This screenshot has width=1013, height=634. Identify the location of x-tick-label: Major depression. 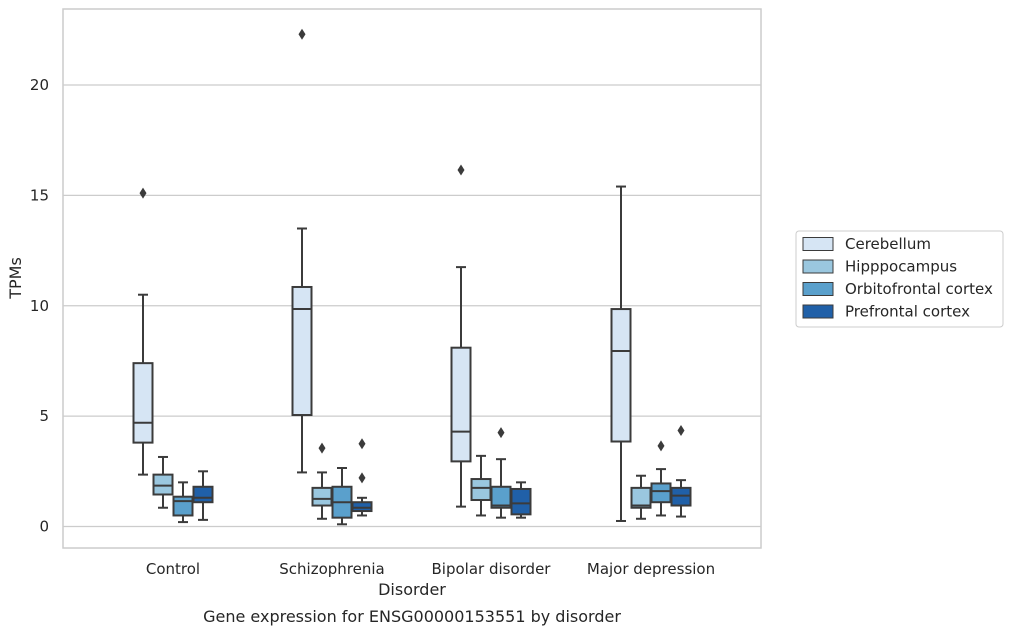
(651, 569).